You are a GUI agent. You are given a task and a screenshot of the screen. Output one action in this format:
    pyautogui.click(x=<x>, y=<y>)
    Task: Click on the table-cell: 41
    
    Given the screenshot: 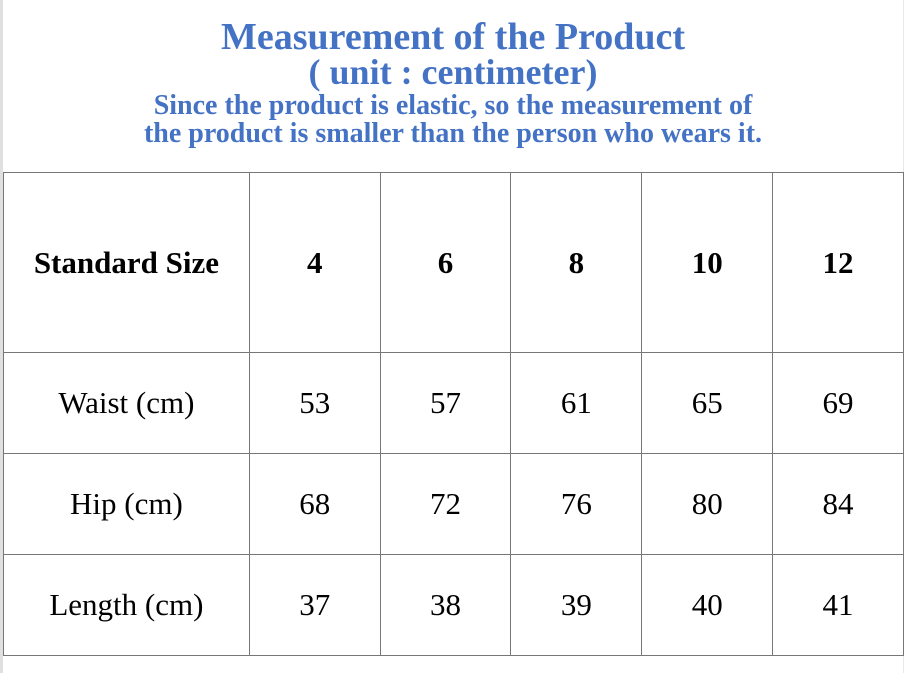 What is the action you would take?
    pyautogui.click(x=838, y=605)
    